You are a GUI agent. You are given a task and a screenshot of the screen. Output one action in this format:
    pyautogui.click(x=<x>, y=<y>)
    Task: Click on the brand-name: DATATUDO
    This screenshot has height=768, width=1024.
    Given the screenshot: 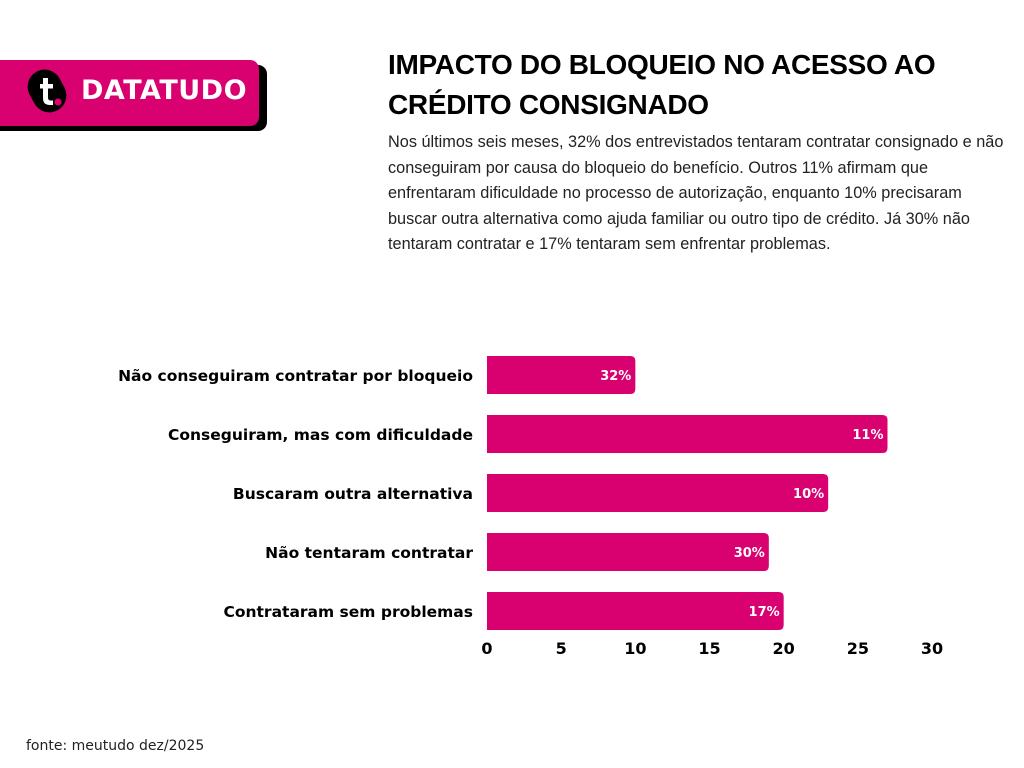 What is the action you would take?
    pyautogui.click(x=164, y=90)
    